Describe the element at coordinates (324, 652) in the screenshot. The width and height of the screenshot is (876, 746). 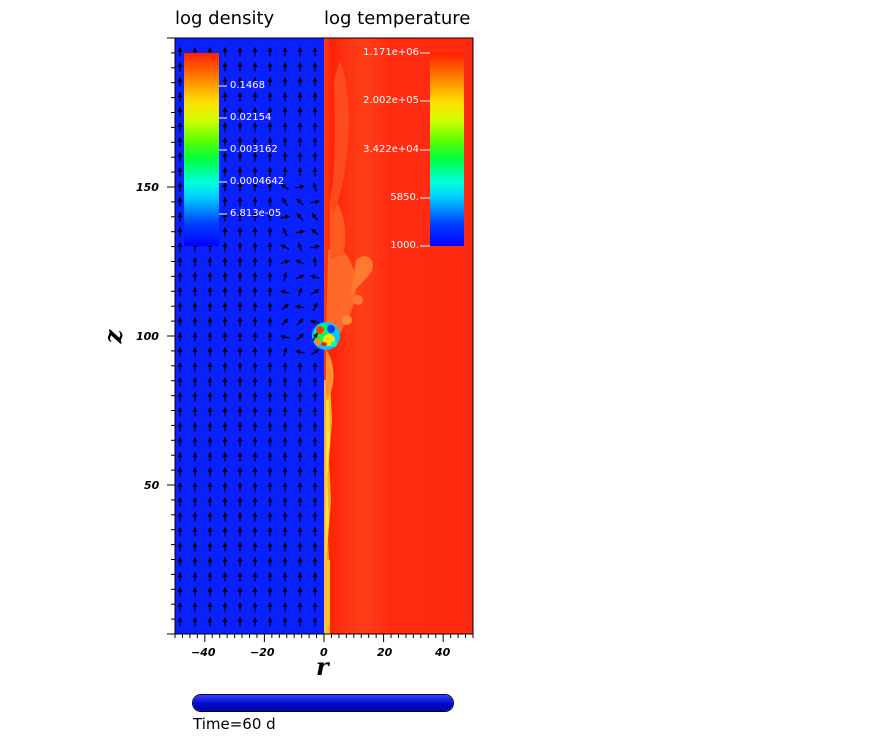
I see `r-tick-label: 0` at that location.